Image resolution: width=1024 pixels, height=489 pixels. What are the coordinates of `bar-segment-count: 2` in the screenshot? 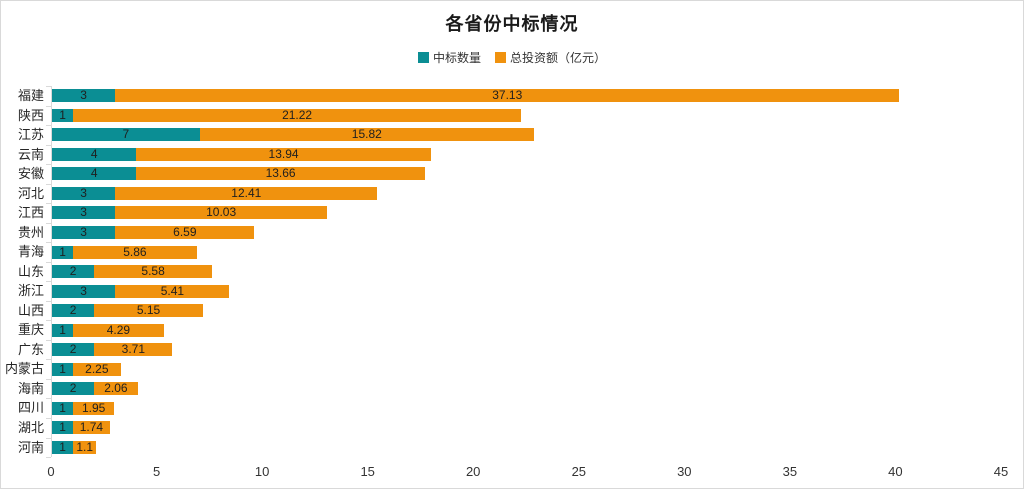 It's located at (73, 311).